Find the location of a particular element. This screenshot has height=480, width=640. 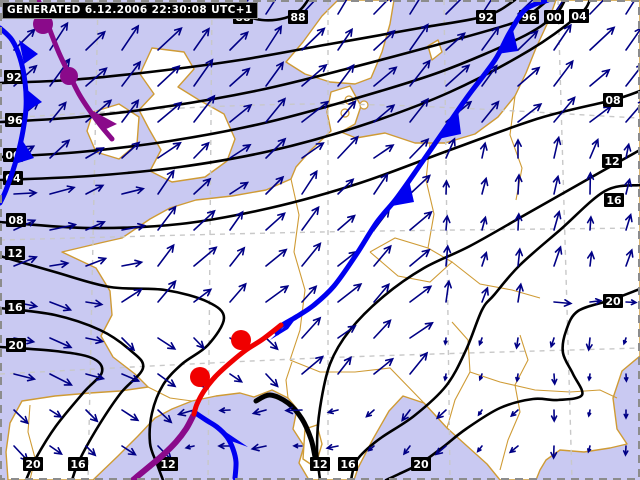

isobar-1020-west is located at coordinates (52, 412).